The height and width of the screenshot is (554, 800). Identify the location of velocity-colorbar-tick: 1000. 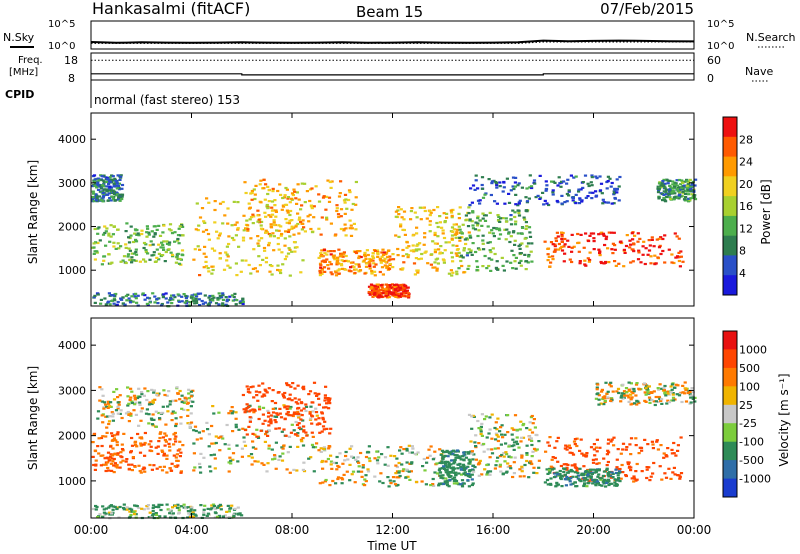
(753, 349).